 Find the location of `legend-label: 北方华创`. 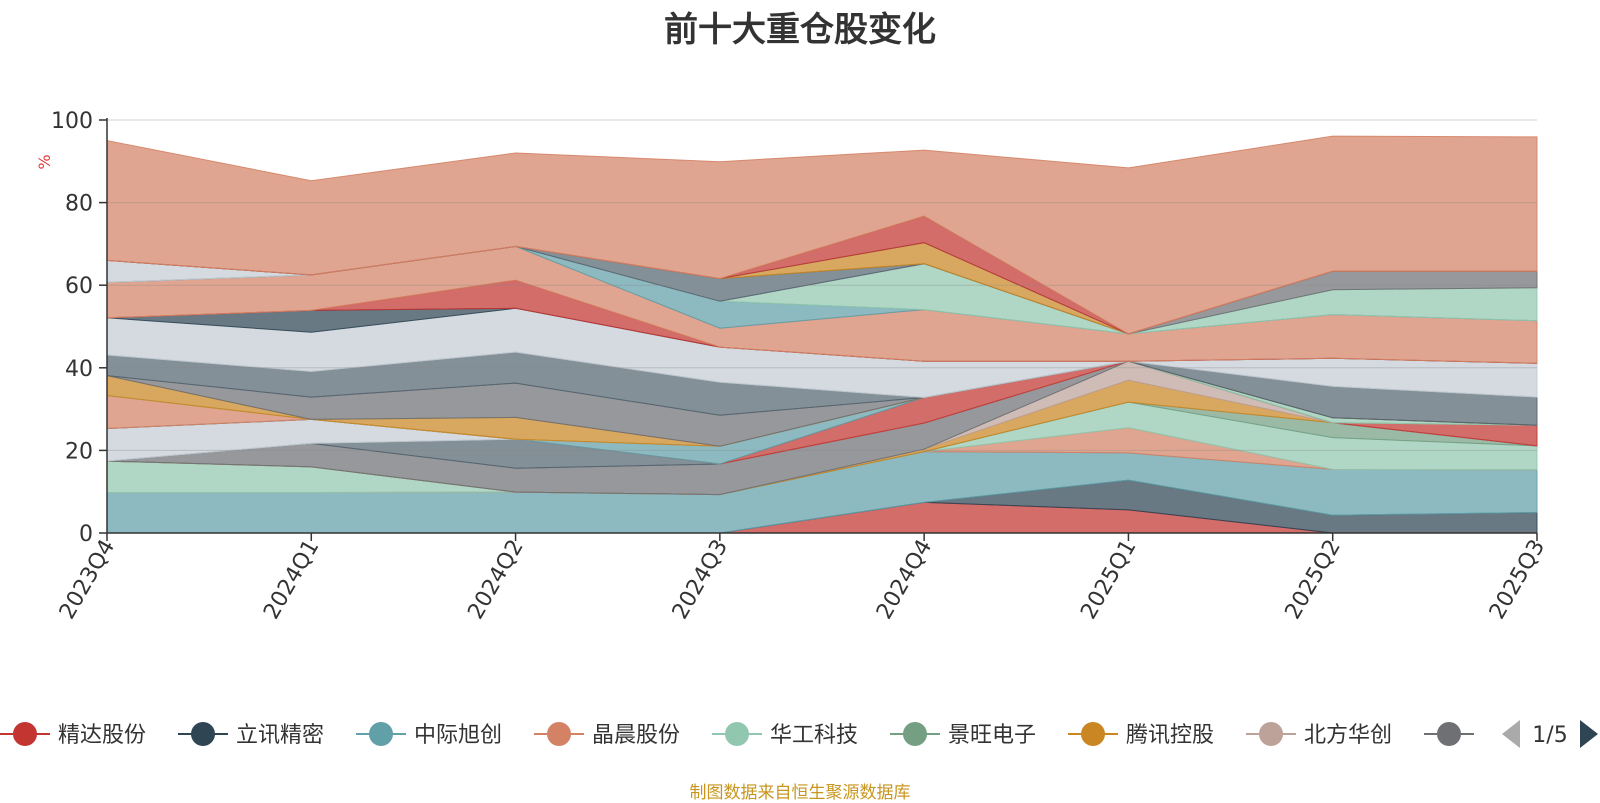

legend-label: 北方华创 is located at coordinates (1348, 735).